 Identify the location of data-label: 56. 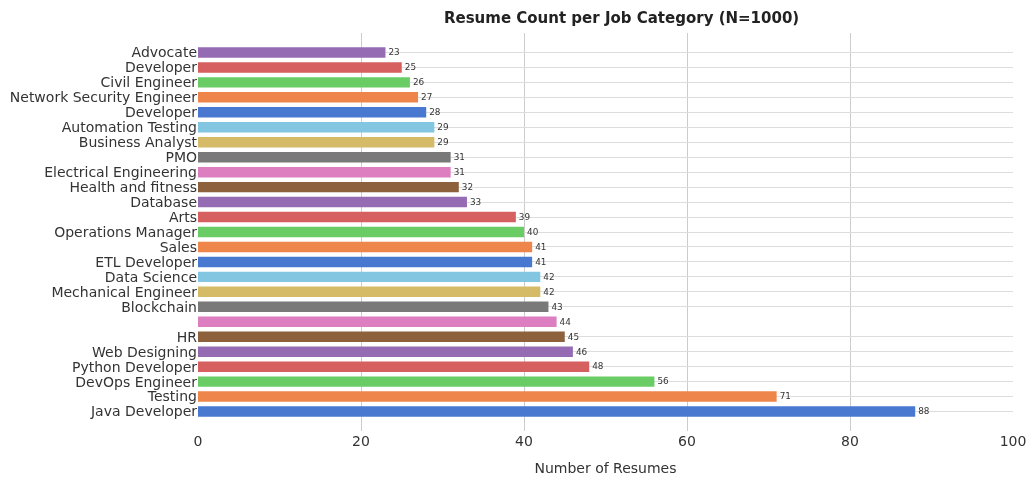
(663, 381).